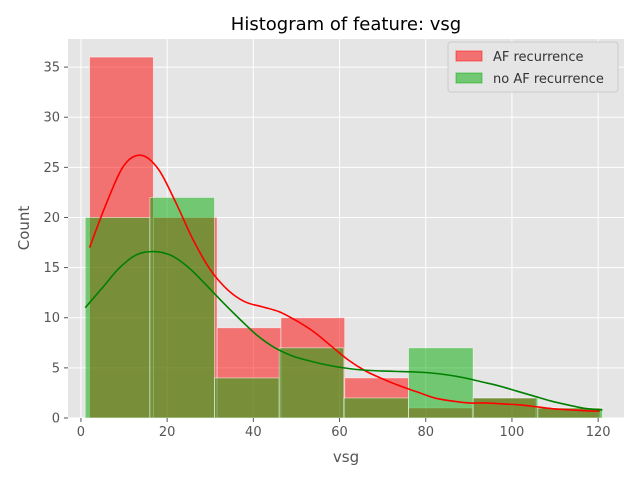 The height and width of the screenshot is (480, 640). Describe the element at coordinates (346, 24) in the screenshot. I see `chart-title: Histogram of feature: vsg` at that location.